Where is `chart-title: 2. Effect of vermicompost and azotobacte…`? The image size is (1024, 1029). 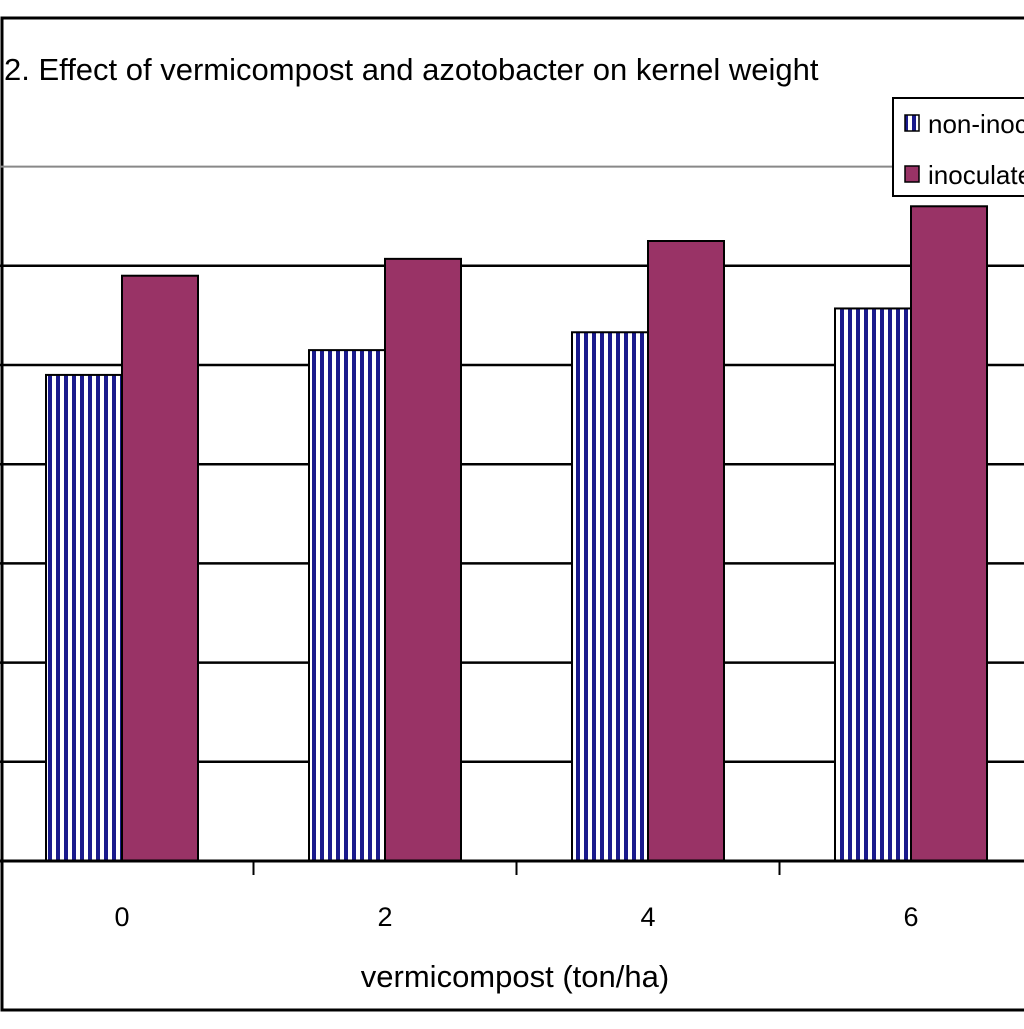 chart-title: 2. Effect of vermicompost and azotobacte… is located at coordinates (411, 69).